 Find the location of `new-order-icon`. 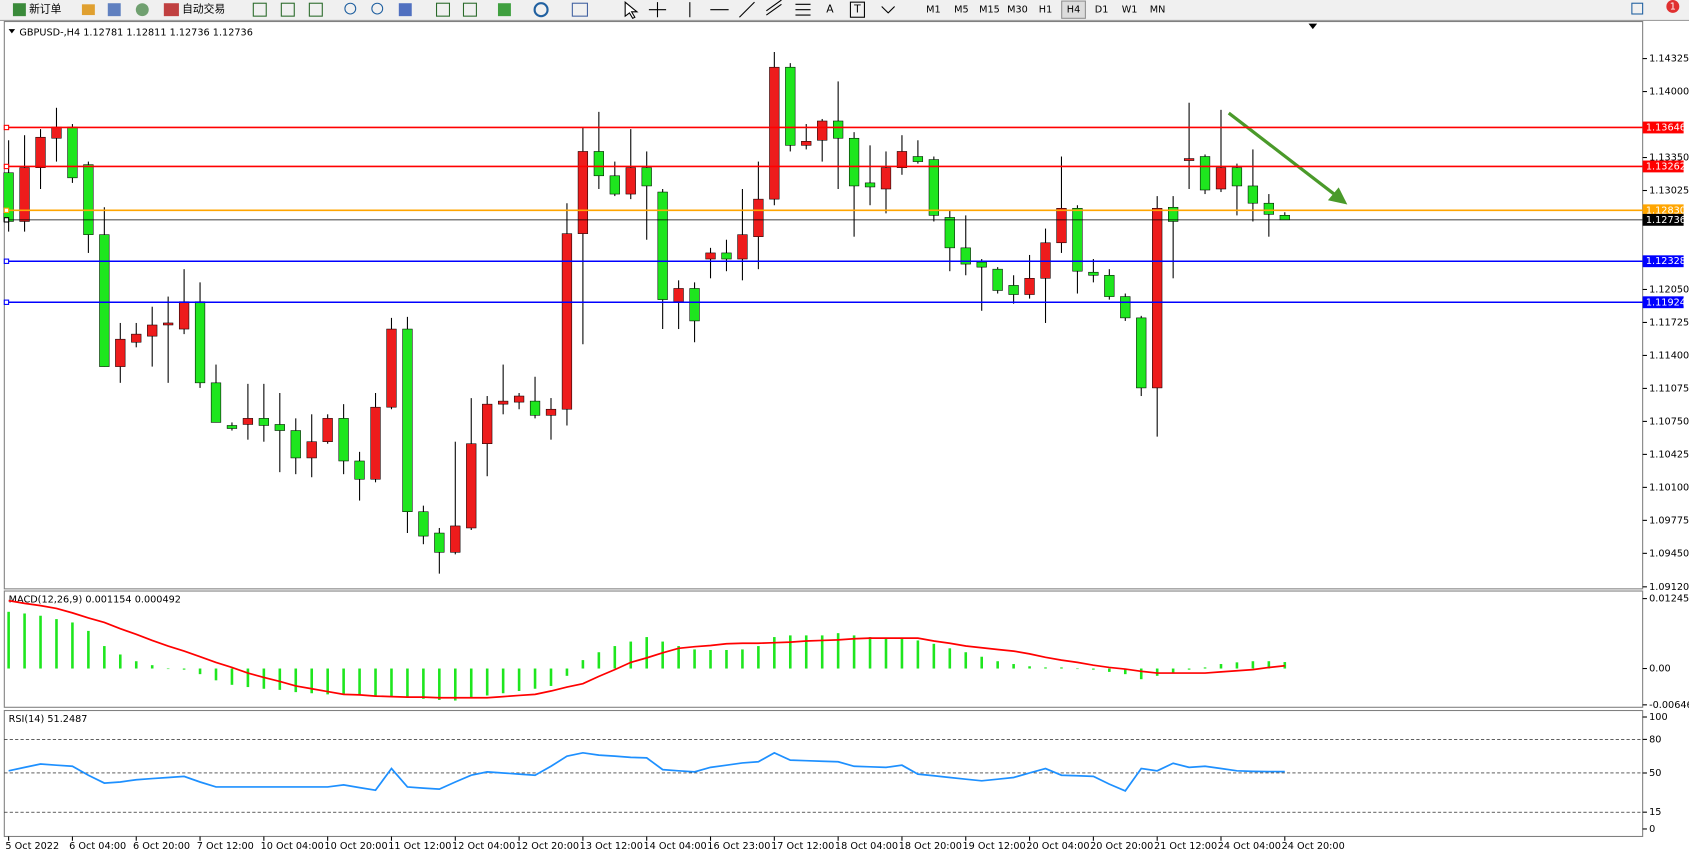

new-order-icon is located at coordinates (19, 10).